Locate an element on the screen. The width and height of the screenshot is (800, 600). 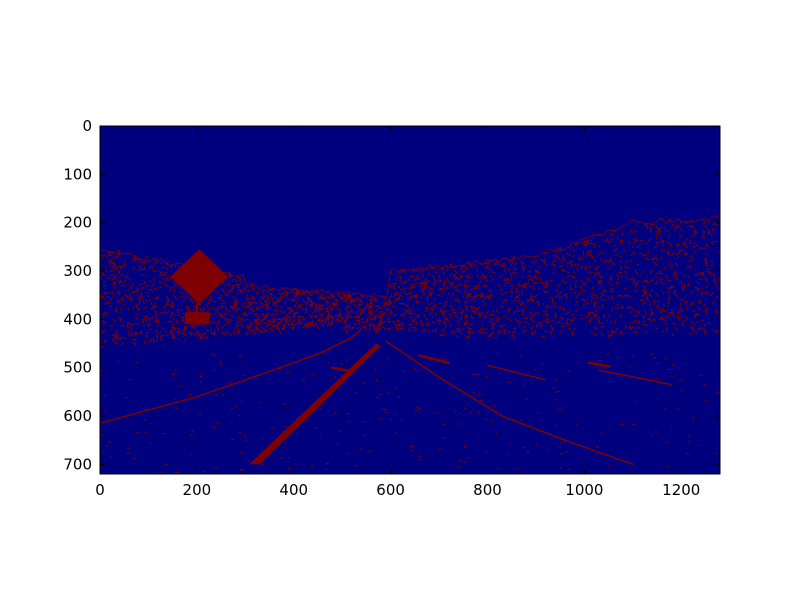
lane-marking-strip is located at coordinates (315, 404).